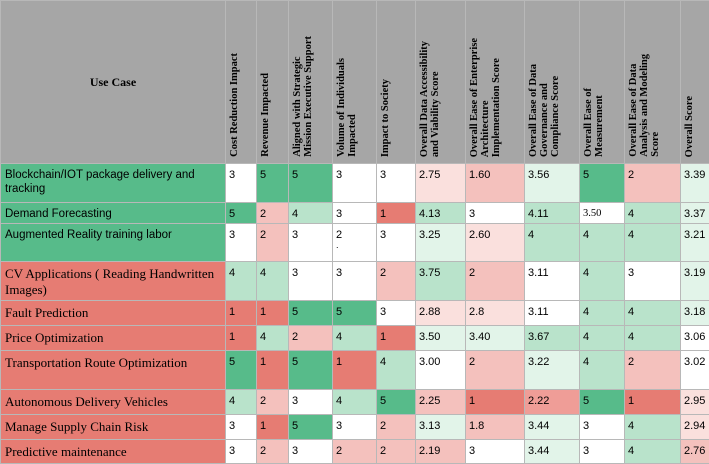 The width and height of the screenshot is (709, 464). I want to click on score-value: 3.40, so click(480, 336).